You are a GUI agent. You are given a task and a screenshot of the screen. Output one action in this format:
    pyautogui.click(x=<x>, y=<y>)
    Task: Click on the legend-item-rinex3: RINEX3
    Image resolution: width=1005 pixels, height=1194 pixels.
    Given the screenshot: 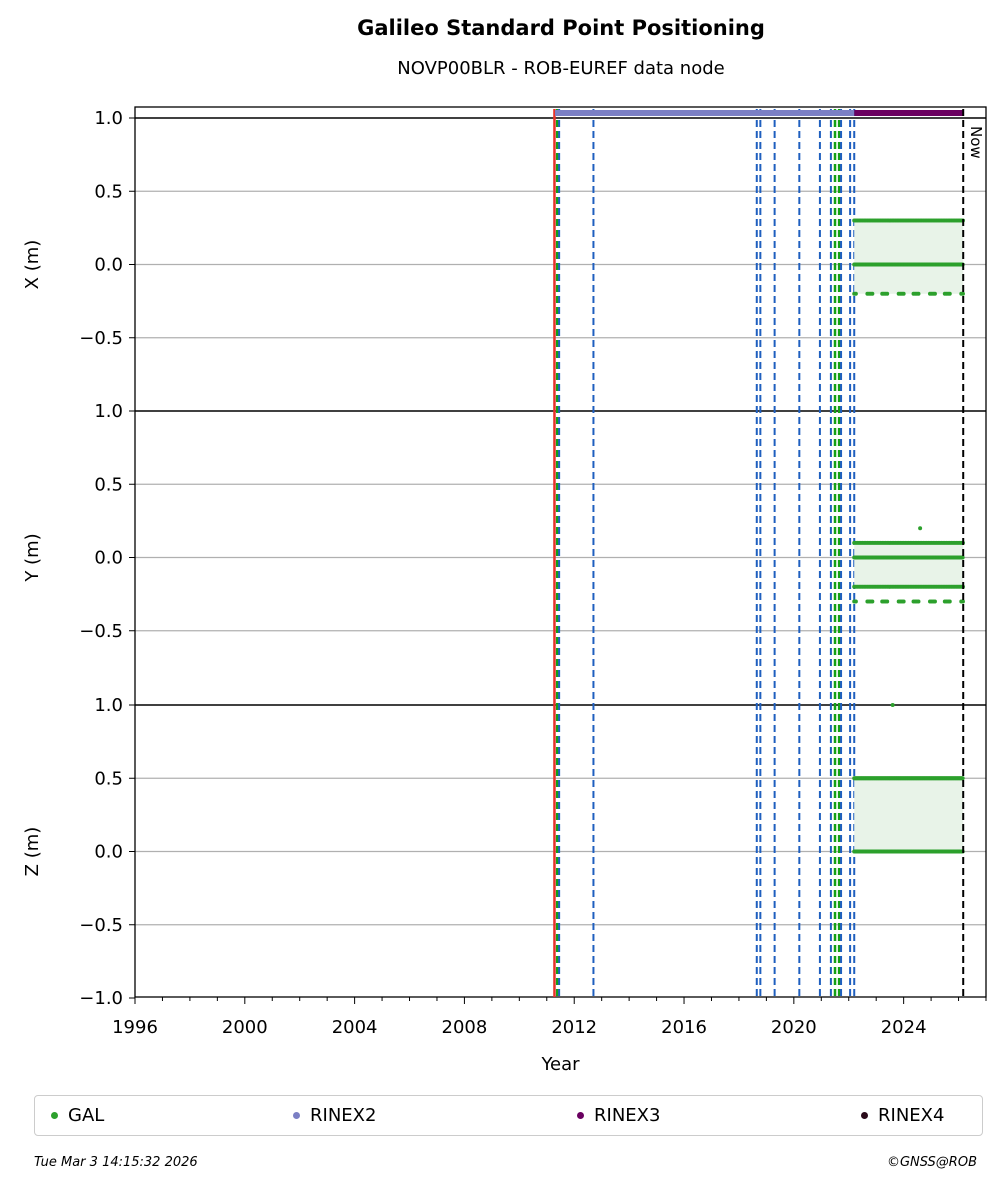 What is the action you would take?
    pyautogui.click(x=618, y=1115)
    